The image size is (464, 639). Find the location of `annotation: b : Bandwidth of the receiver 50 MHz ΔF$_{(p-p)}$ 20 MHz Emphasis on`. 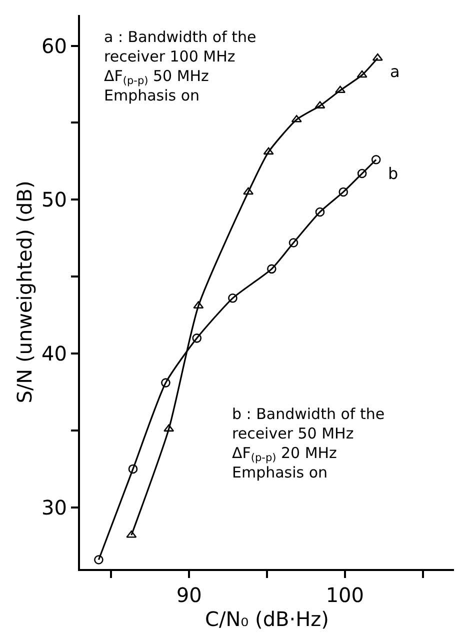

annotation: b : Bandwidth of the receiver 50 MHz ΔF$_{(p-p)}$ 20 MHz Emphasis on is located at coordinates (308, 443).